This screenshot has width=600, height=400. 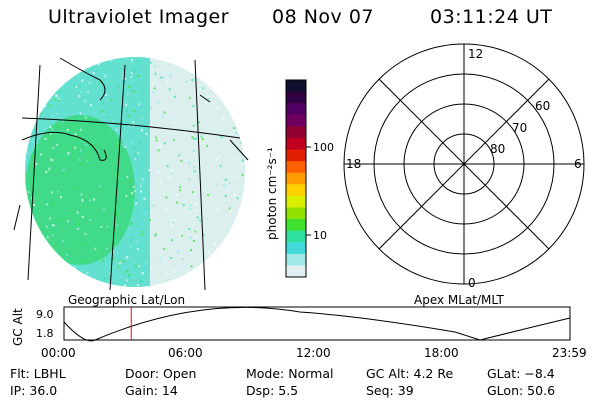 What do you see at coordinates (131, 128) in the screenshot?
I see `lat-line-upper` at bounding box center [131, 128].